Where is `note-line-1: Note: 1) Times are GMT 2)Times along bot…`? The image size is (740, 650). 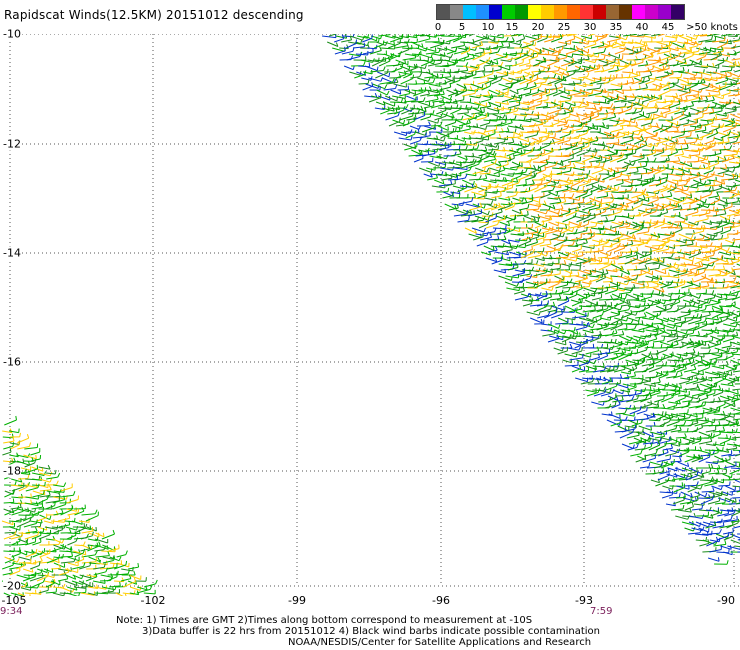 note-line-1: Note: 1) Times are GMT 2)Times along bot… is located at coordinates (324, 620).